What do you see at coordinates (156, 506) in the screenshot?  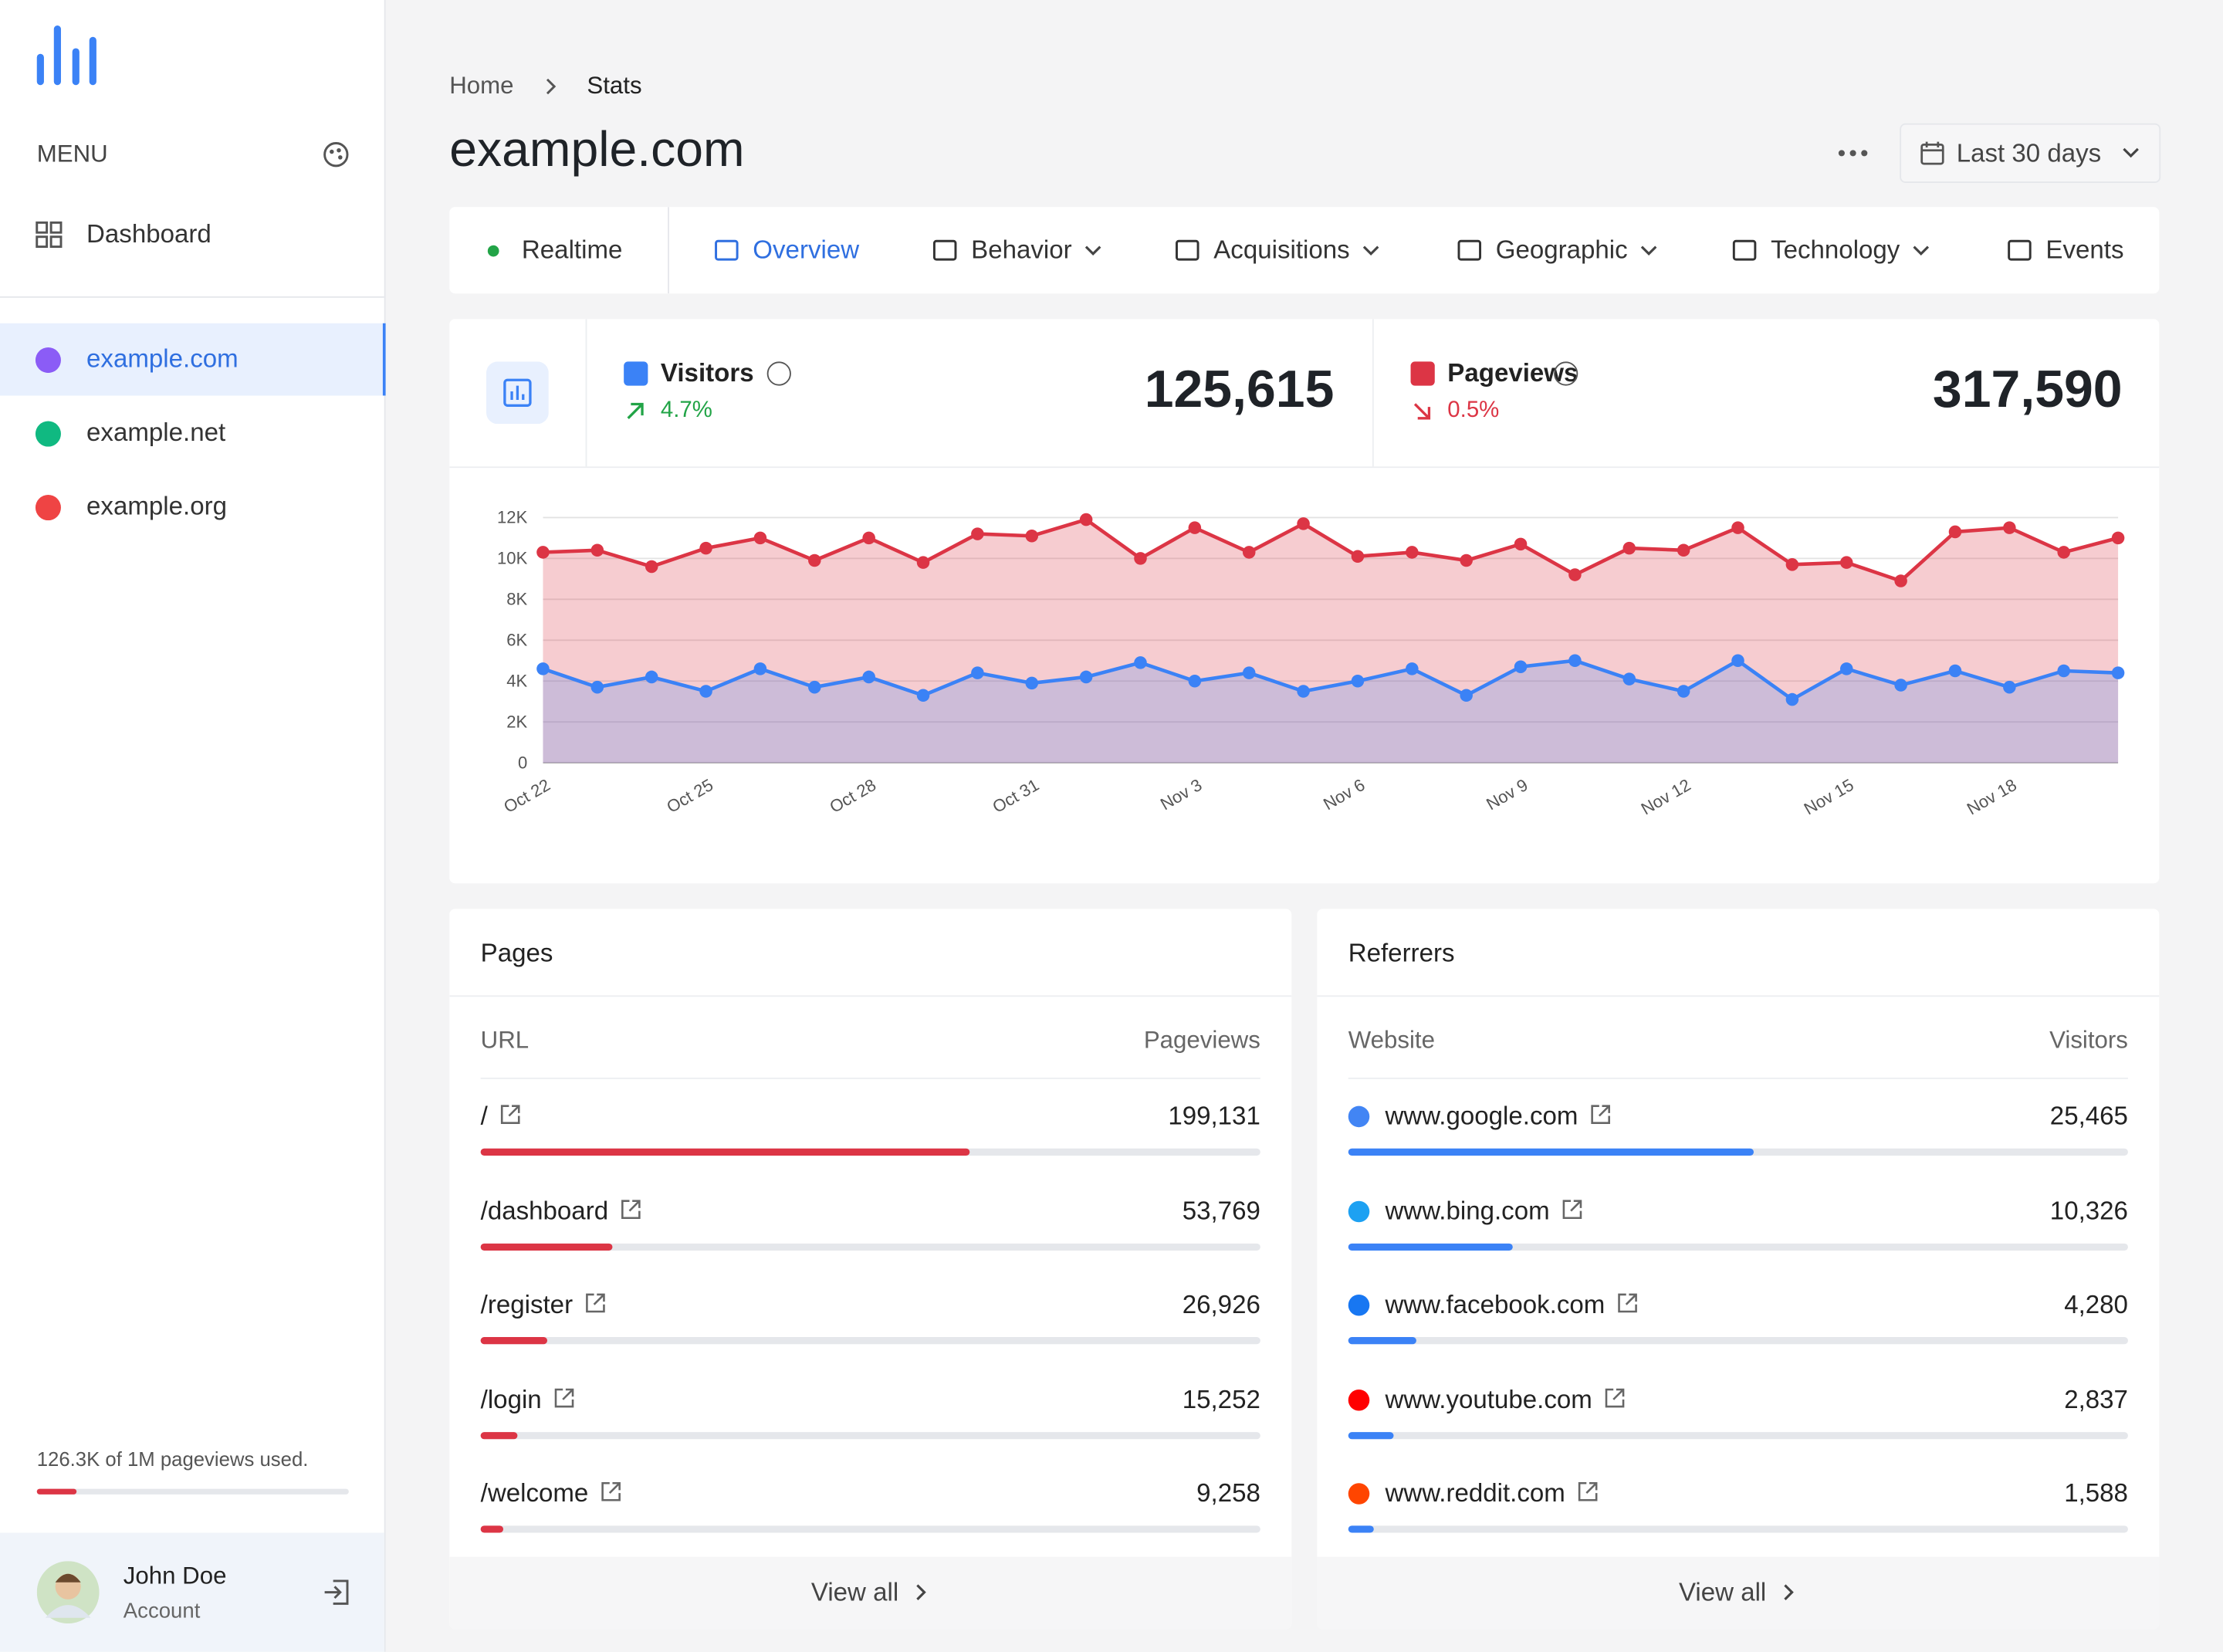 I see `site-link: example.org` at bounding box center [156, 506].